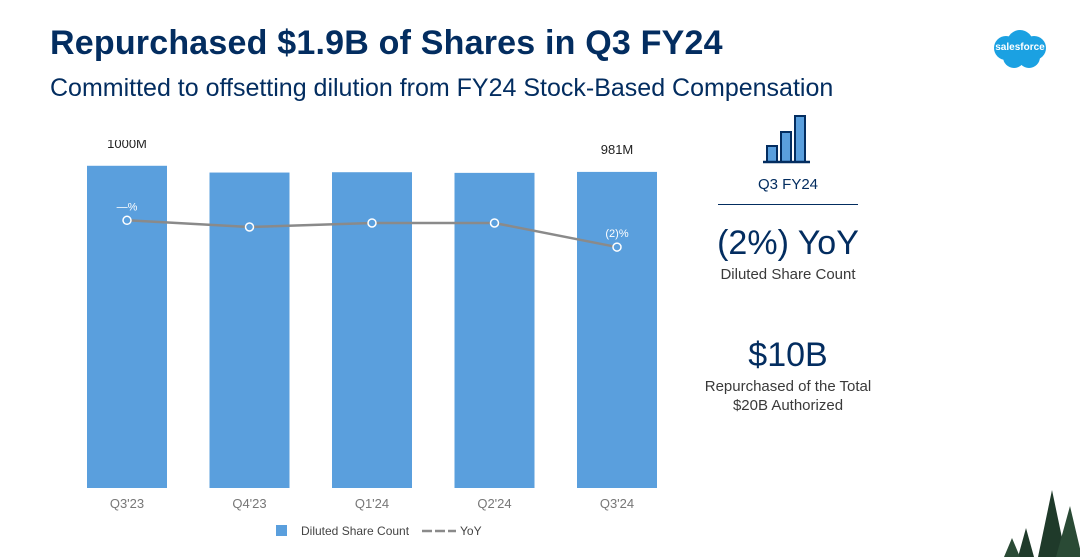 The image size is (1080, 557). I want to click on kpi-divider, so click(788, 204).